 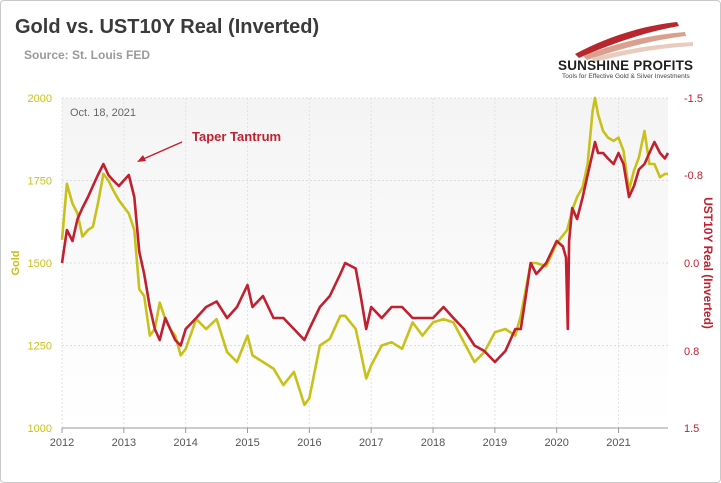 What do you see at coordinates (626, 65) in the screenshot?
I see `logo-name: SUNSHINE PROFITS` at bounding box center [626, 65].